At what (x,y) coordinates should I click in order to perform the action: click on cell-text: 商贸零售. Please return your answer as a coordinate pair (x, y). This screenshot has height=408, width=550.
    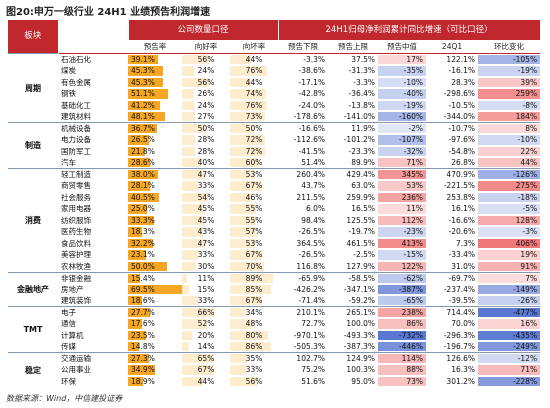
    Looking at the image, I should click on (76, 186).